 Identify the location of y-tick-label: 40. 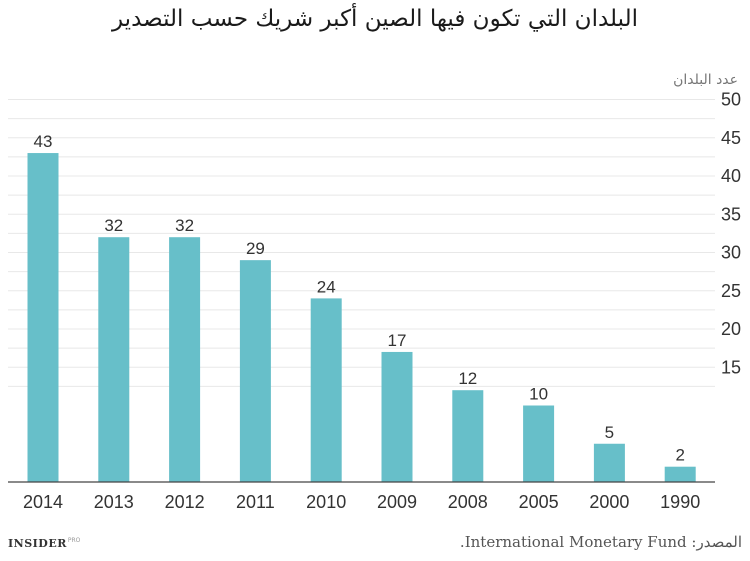
(731, 176).